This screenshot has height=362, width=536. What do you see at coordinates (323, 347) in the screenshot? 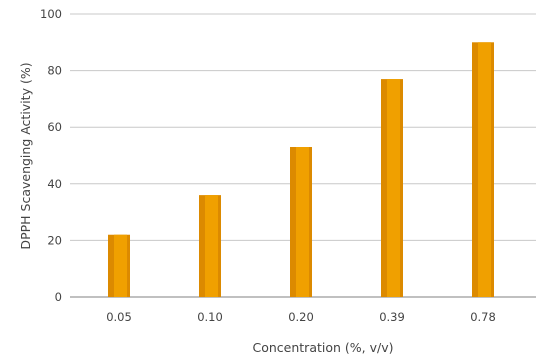
I see `x-axis-title: Concentration (%, v/v)` at bounding box center [323, 347].